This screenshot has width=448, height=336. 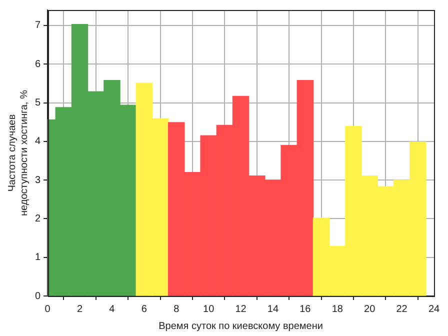 What do you see at coordinates (434, 309) in the screenshot?
I see `x-tick-label: 24` at bounding box center [434, 309].